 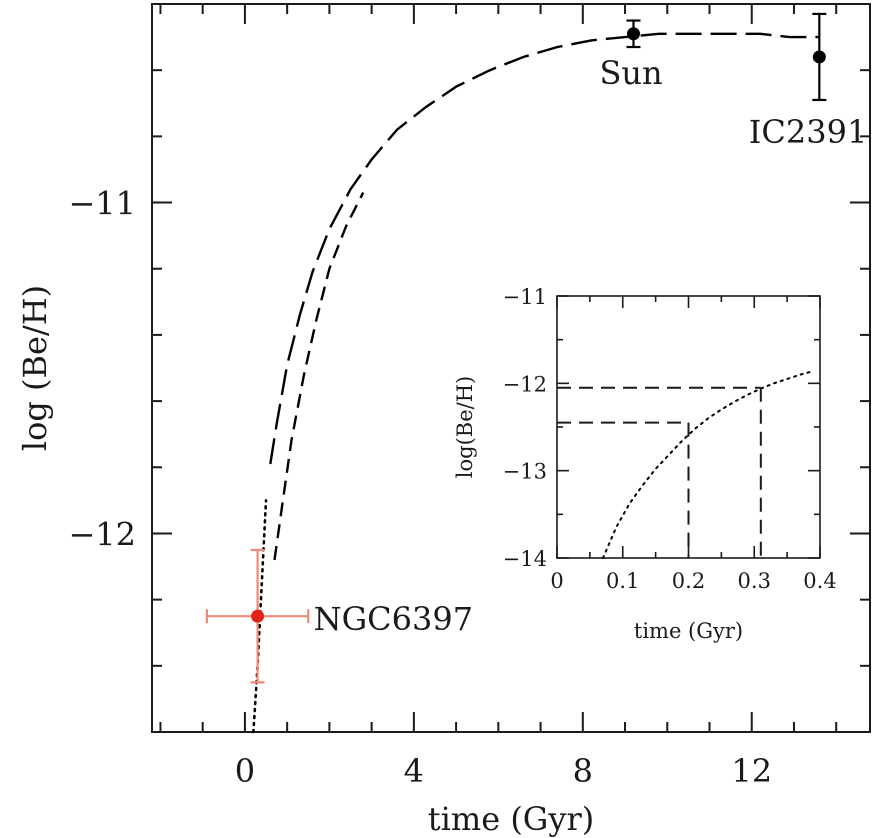 What do you see at coordinates (465, 427) in the screenshot?
I see `inset-y-axis-title: log(Be/H)` at bounding box center [465, 427].